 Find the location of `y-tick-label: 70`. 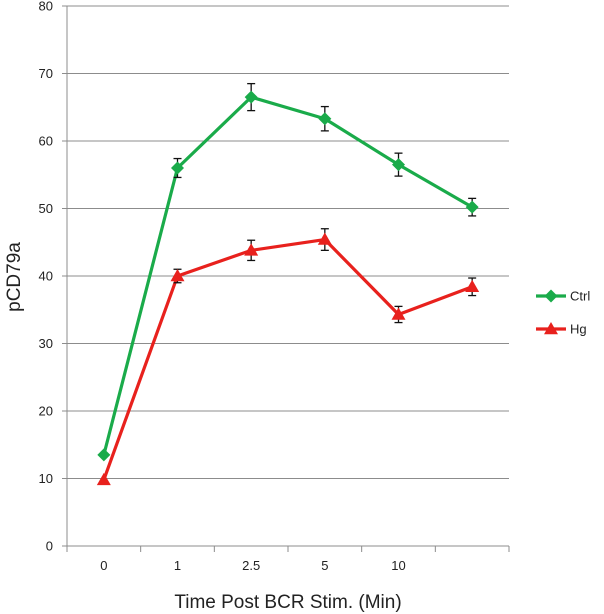

y-tick-label: 70 is located at coordinates (46, 73).